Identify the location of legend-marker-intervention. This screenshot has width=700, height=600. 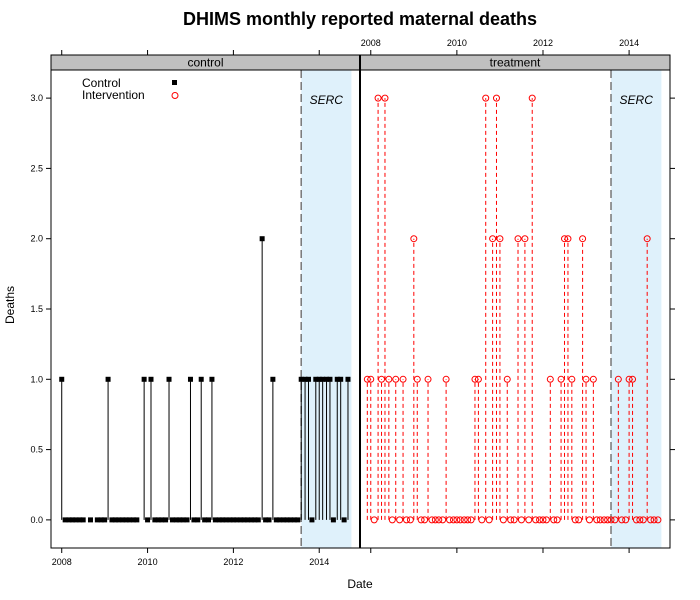
(175, 95).